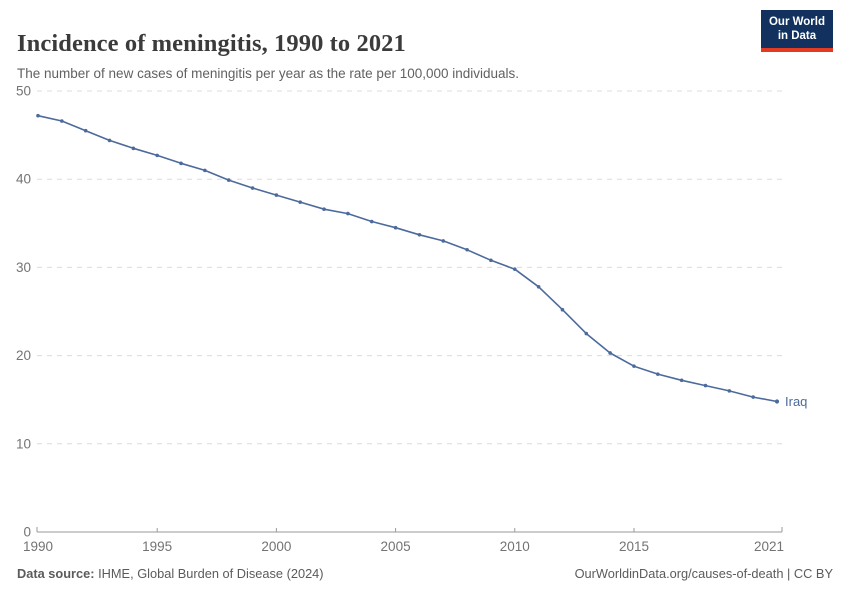  What do you see at coordinates (769, 546) in the screenshot?
I see `x-tick-label: 2021` at bounding box center [769, 546].